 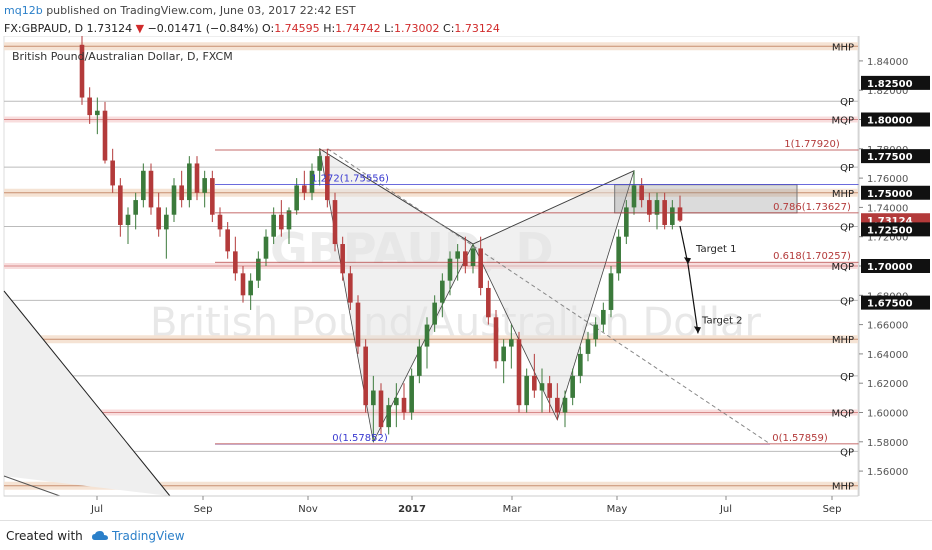 I want to click on brand-label: TradingView, so click(x=148, y=536).